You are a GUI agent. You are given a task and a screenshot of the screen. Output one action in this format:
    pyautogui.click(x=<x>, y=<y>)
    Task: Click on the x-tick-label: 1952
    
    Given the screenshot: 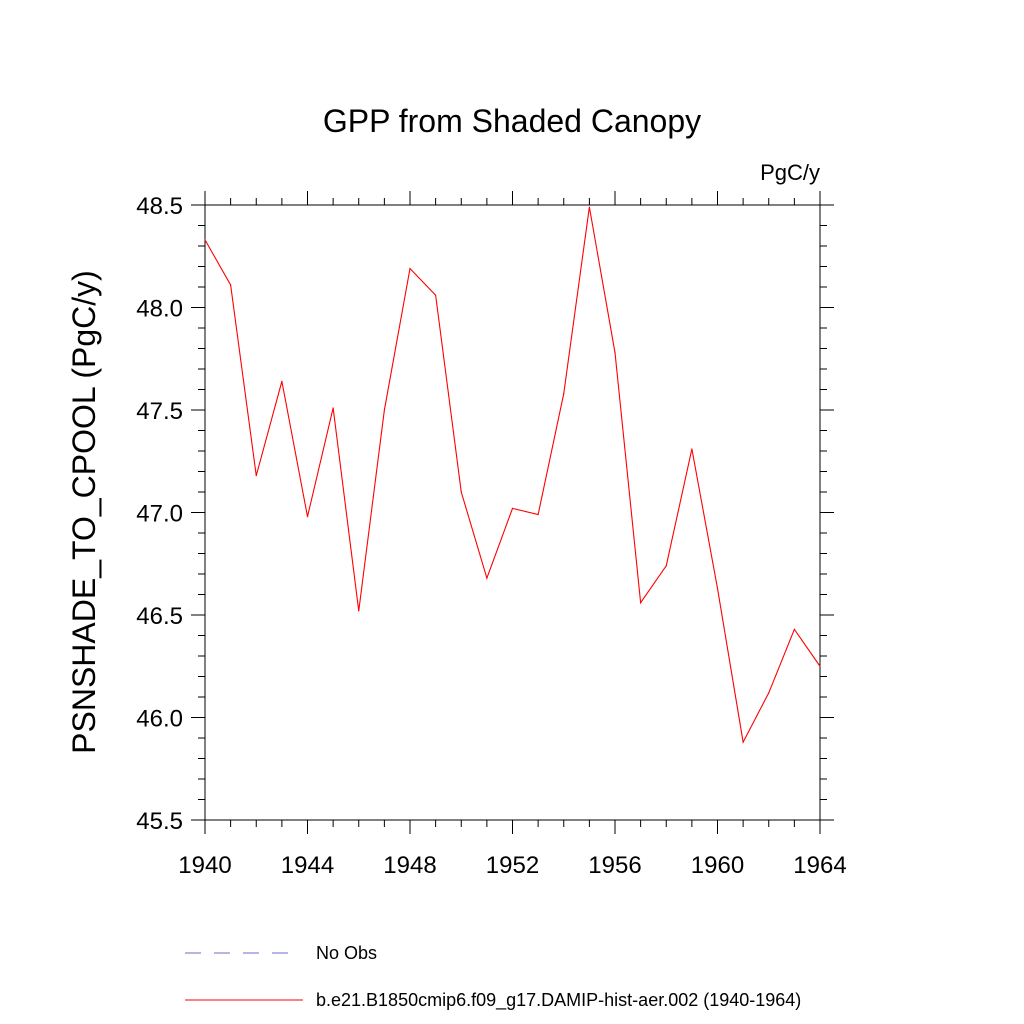 What is the action you would take?
    pyautogui.click(x=512, y=865)
    